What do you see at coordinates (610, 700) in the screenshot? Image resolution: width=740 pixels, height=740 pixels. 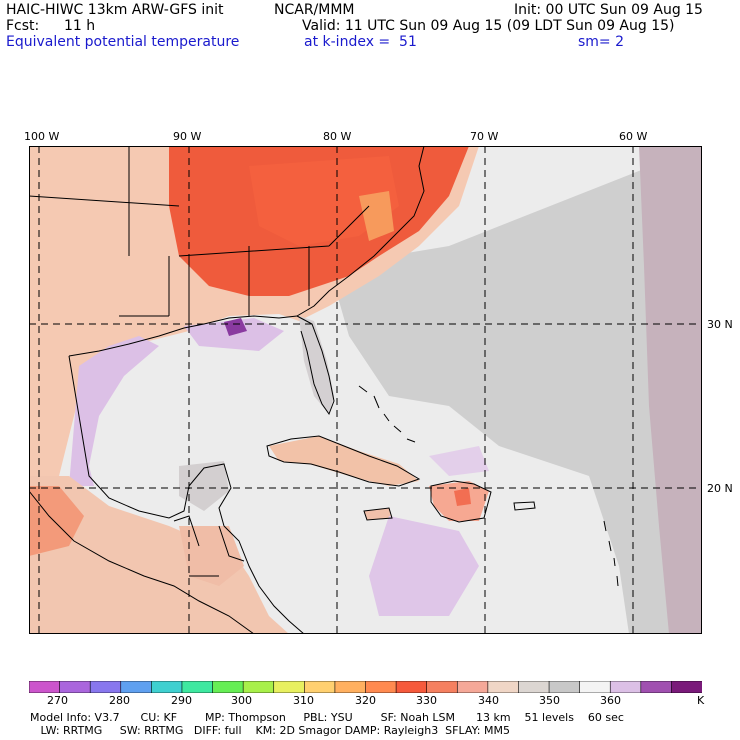 I see `colorbar-tick-360: 360` at bounding box center [610, 700].